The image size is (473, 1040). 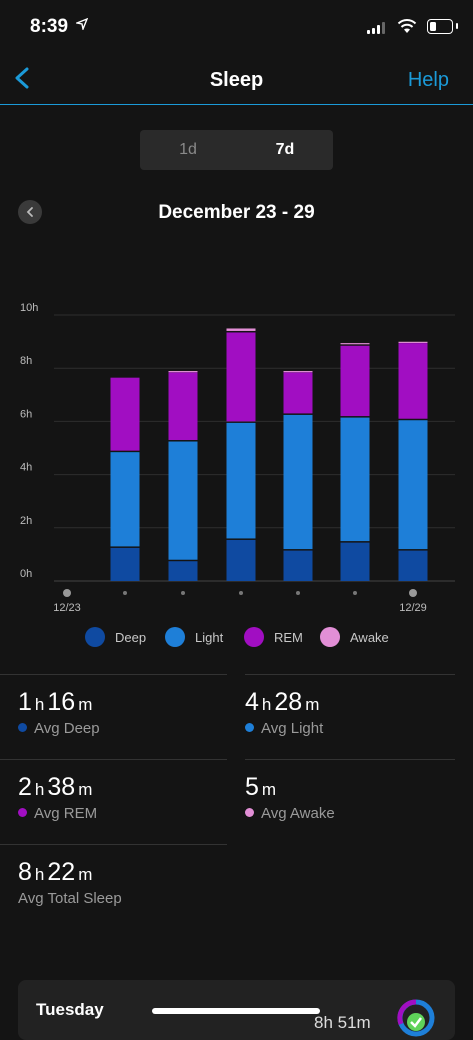 What do you see at coordinates (67, 728) in the screenshot?
I see `stat-label: Avg Deep` at bounding box center [67, 728].